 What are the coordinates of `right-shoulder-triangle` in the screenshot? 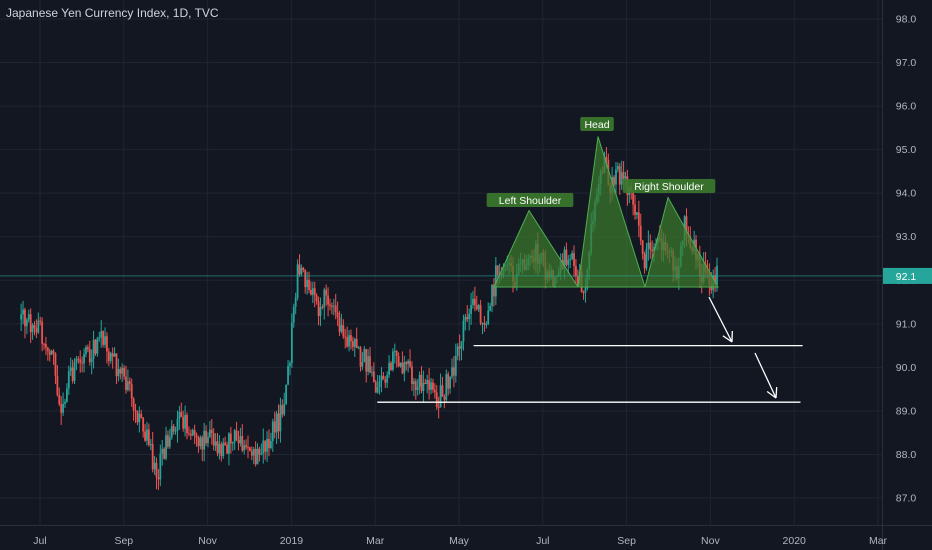 It's located at (681, 242).